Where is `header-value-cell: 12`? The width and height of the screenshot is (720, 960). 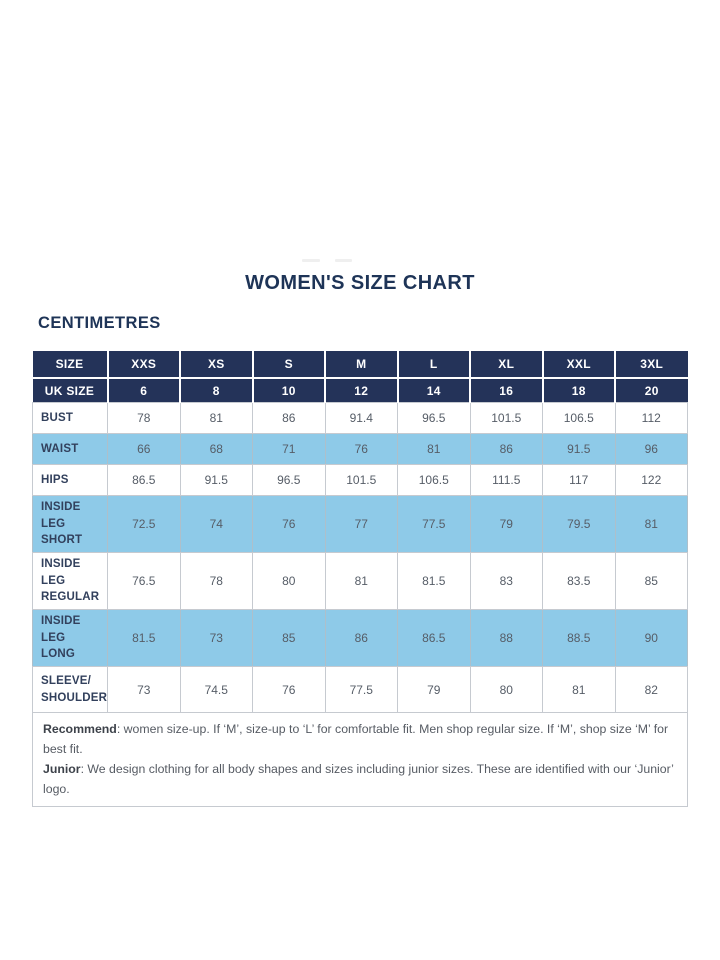
header-value-cell: 12 is located at coordinates (362, 390).